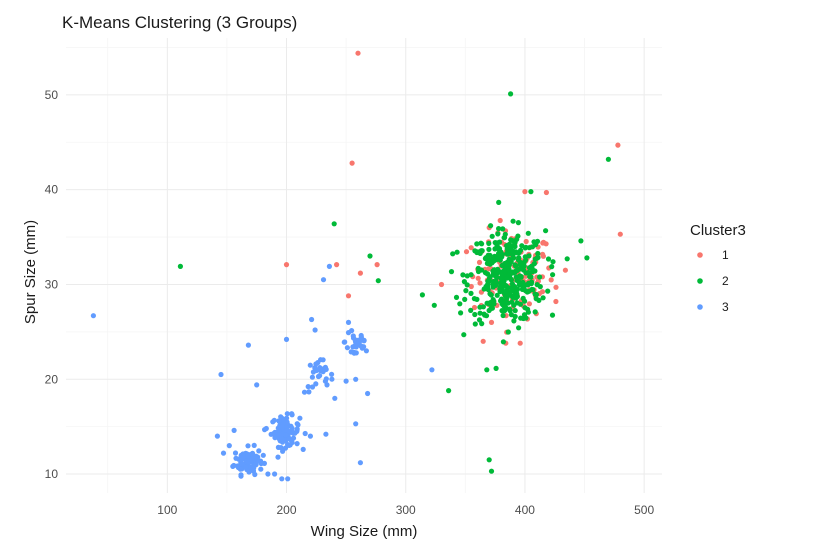  I want to click on y-axis-title: Spur Size (mm), so click(30, 272).